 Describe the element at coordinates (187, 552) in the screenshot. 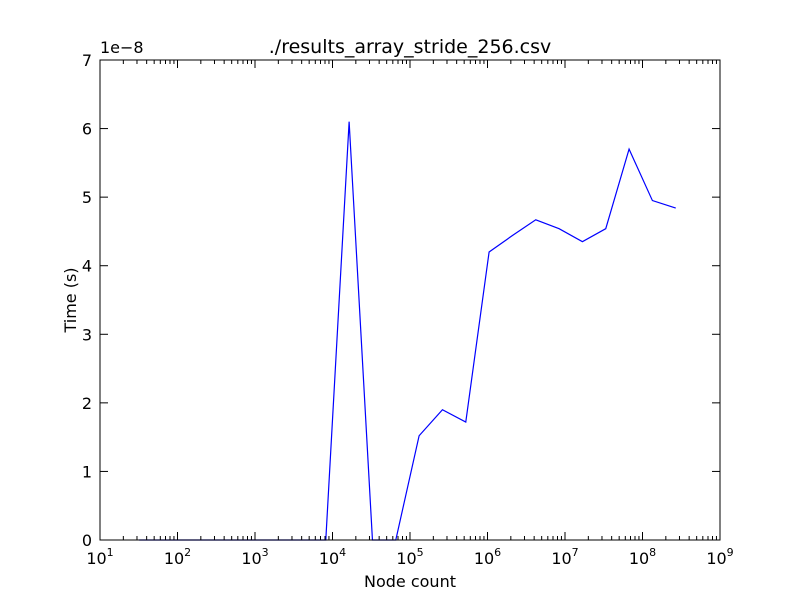

I see `x-tick-exponent: 2` at that location.